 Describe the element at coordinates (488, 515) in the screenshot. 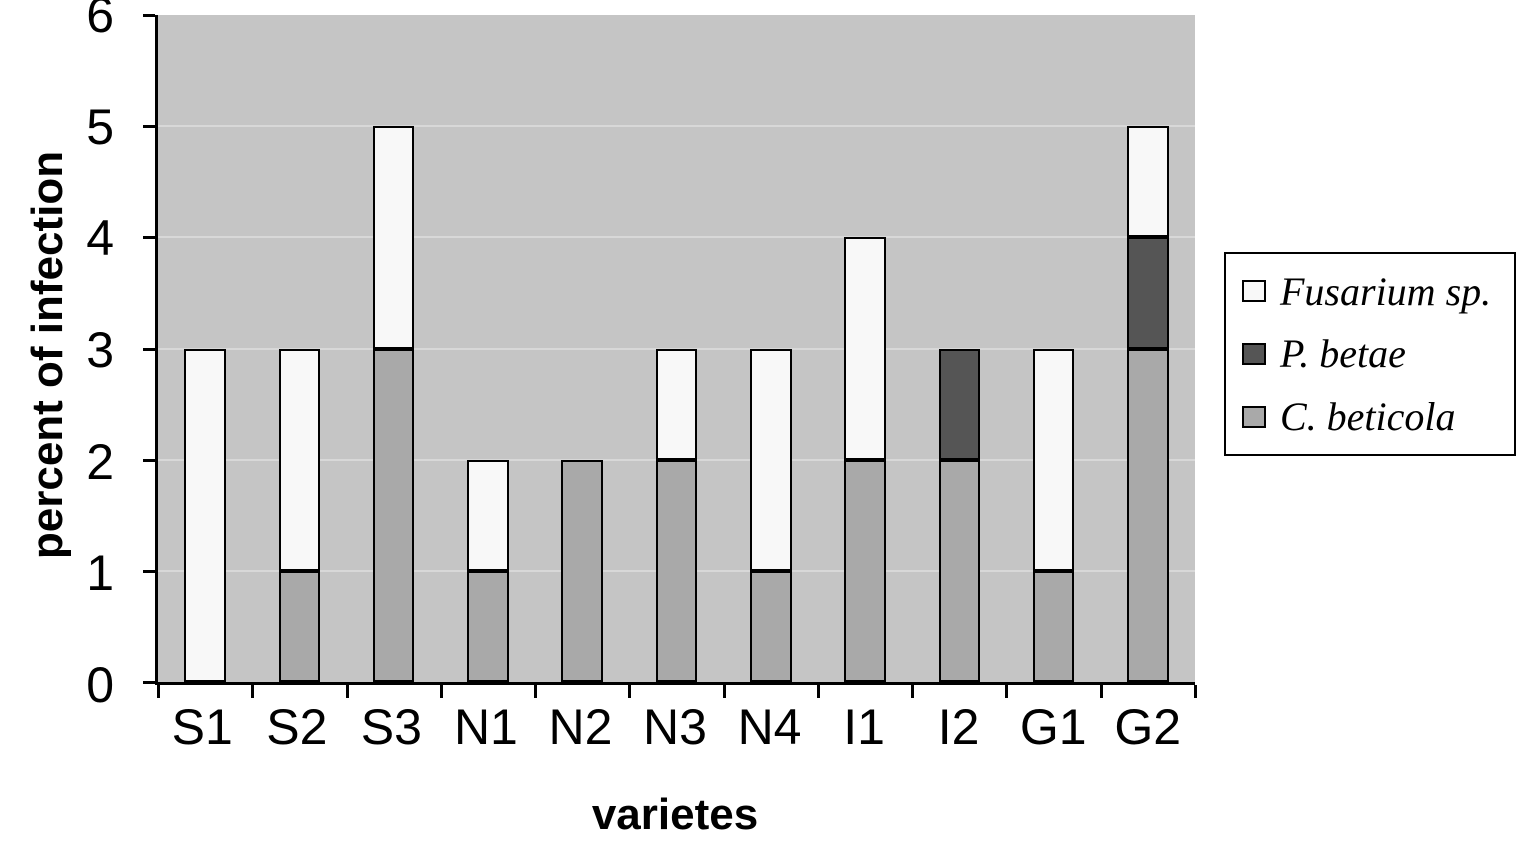

I see `bar-segment-n1-fusarium-sp` at that location.